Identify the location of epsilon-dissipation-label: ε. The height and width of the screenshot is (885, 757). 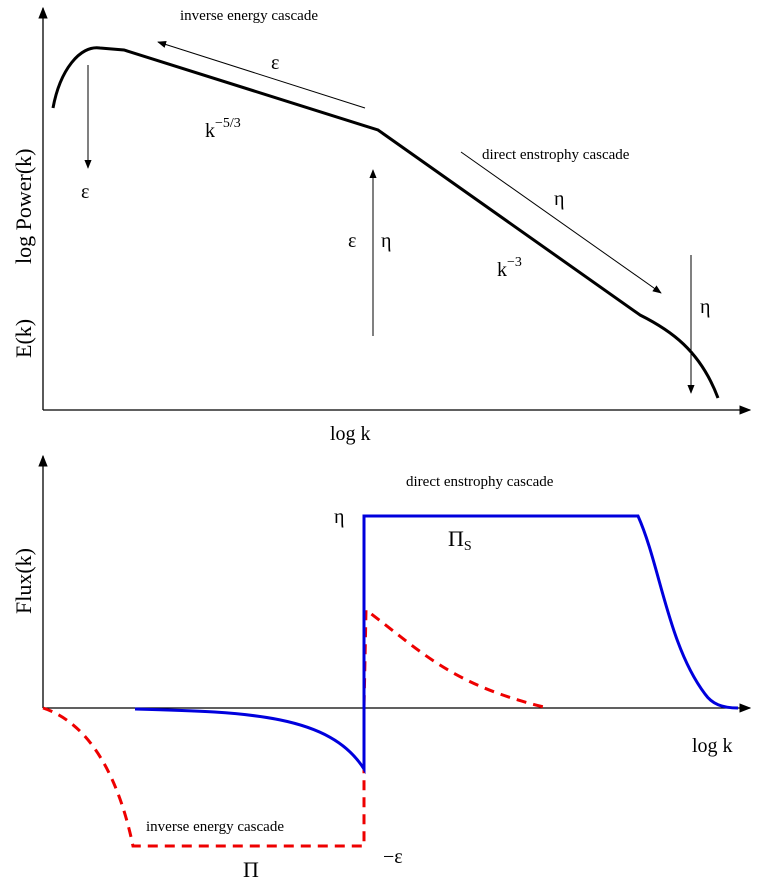
(85, 192).